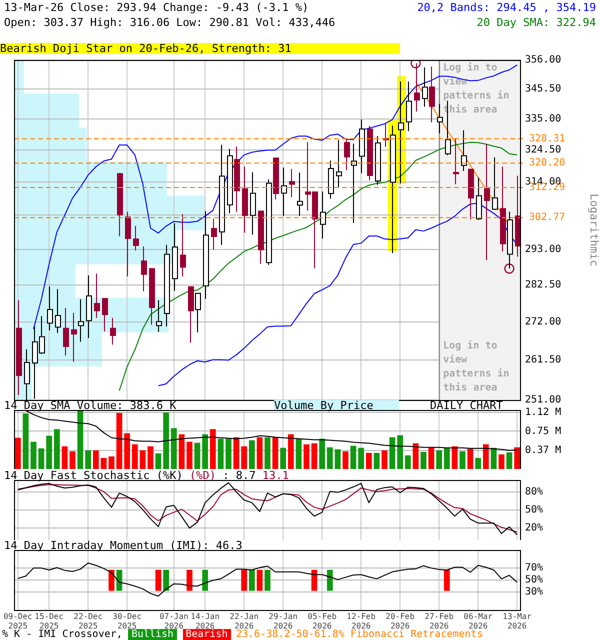 This screenshot has width=600, height=640. Describe the element at coordinates (534, 528) in the screenshot. I see `y-tick-label: 20%` at that location.